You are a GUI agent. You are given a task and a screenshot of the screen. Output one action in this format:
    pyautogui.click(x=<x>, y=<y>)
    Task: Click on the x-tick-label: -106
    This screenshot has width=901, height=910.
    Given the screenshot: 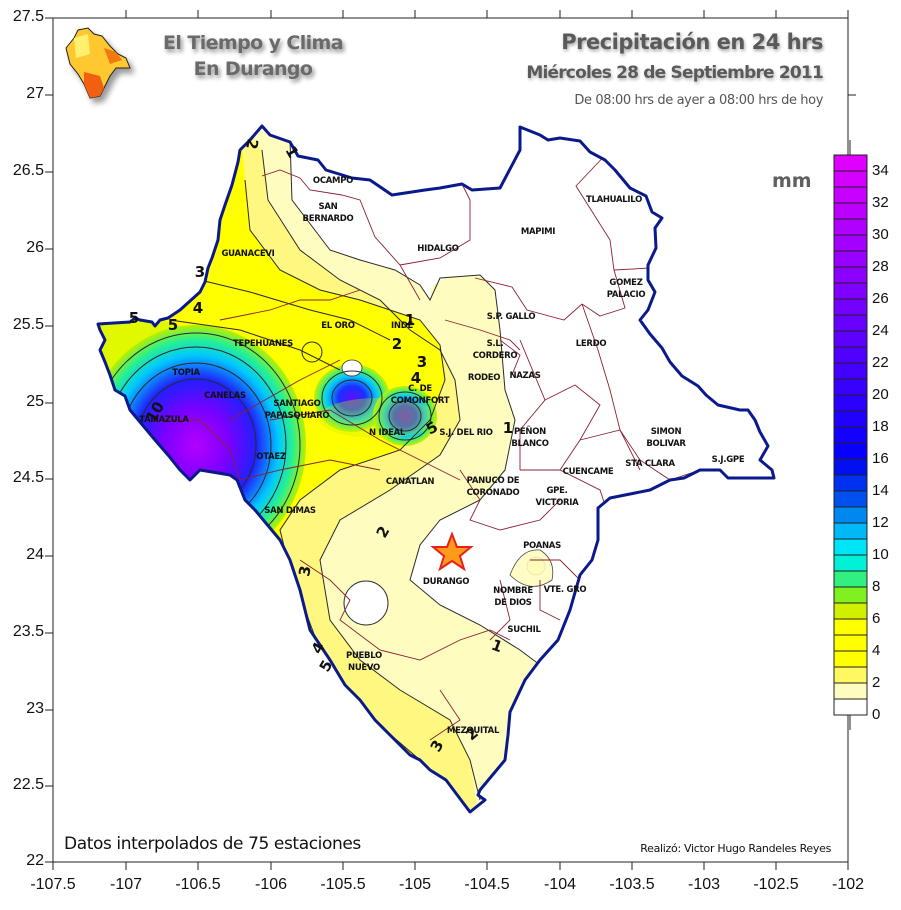 What is the action you would take?
    pyautogui.click(x=271, y=884)
    